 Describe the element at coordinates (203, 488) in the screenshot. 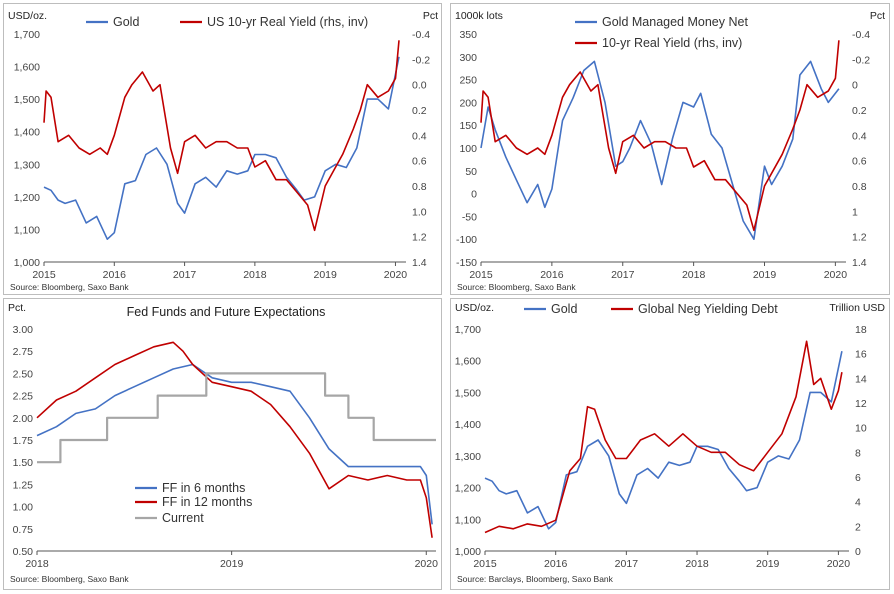

I see `legend-entry: FF in 6 months` at that location.